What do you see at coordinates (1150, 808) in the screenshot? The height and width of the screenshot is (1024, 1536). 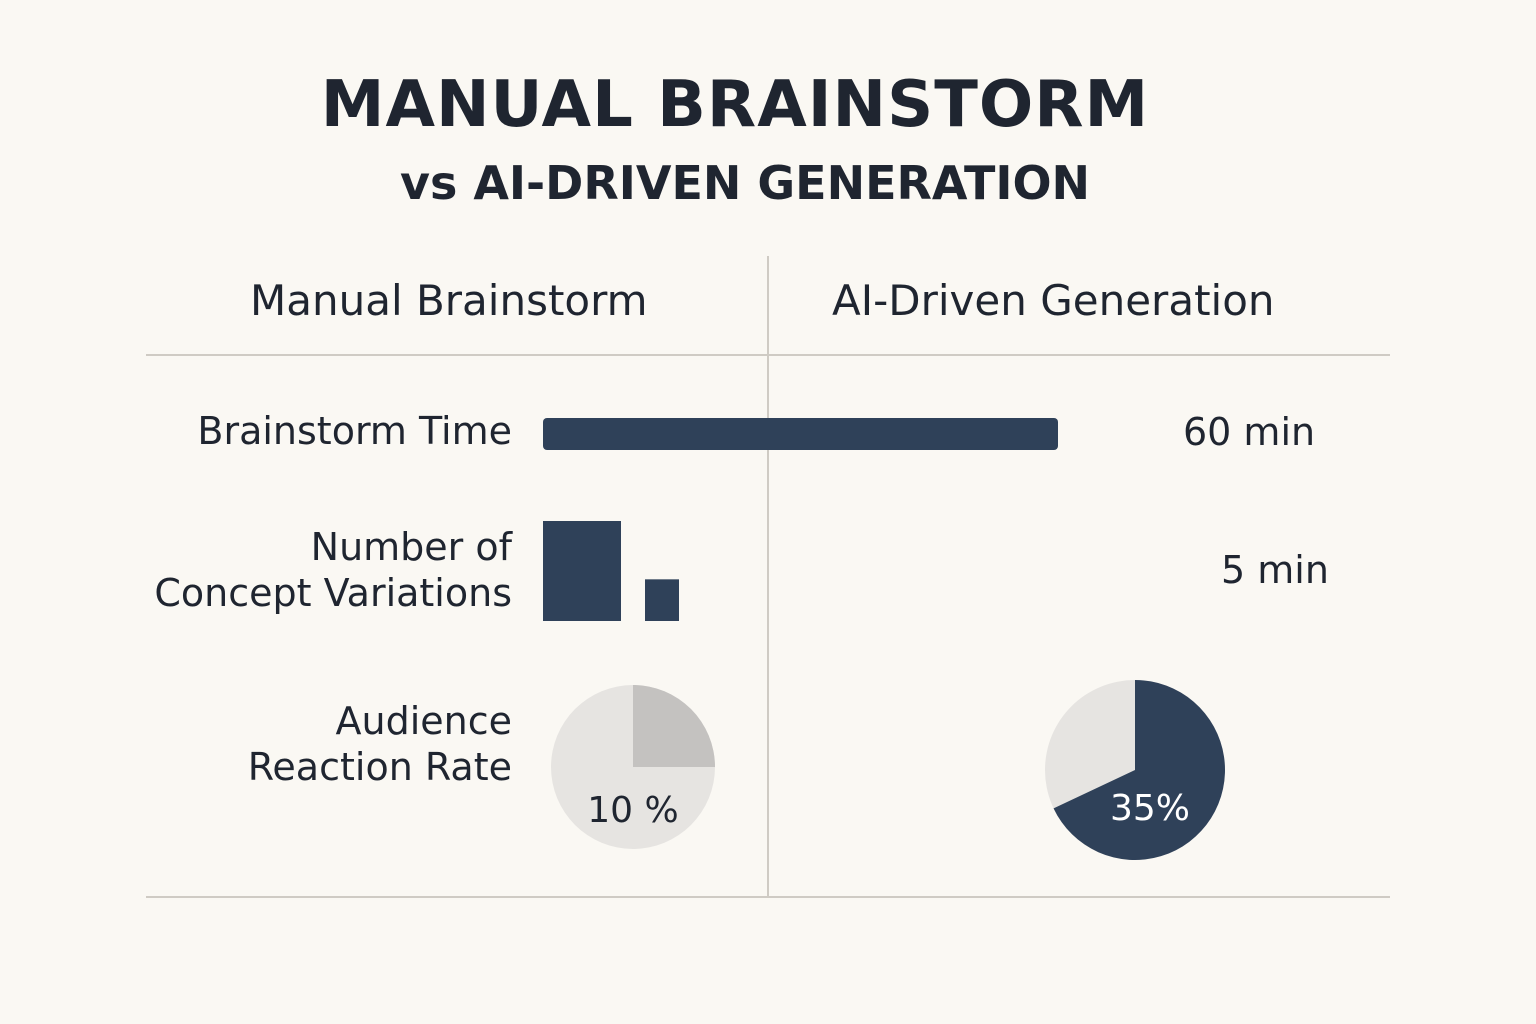 I see `pie-ai-value-label: 35%` at bounding box center [1150, 808].